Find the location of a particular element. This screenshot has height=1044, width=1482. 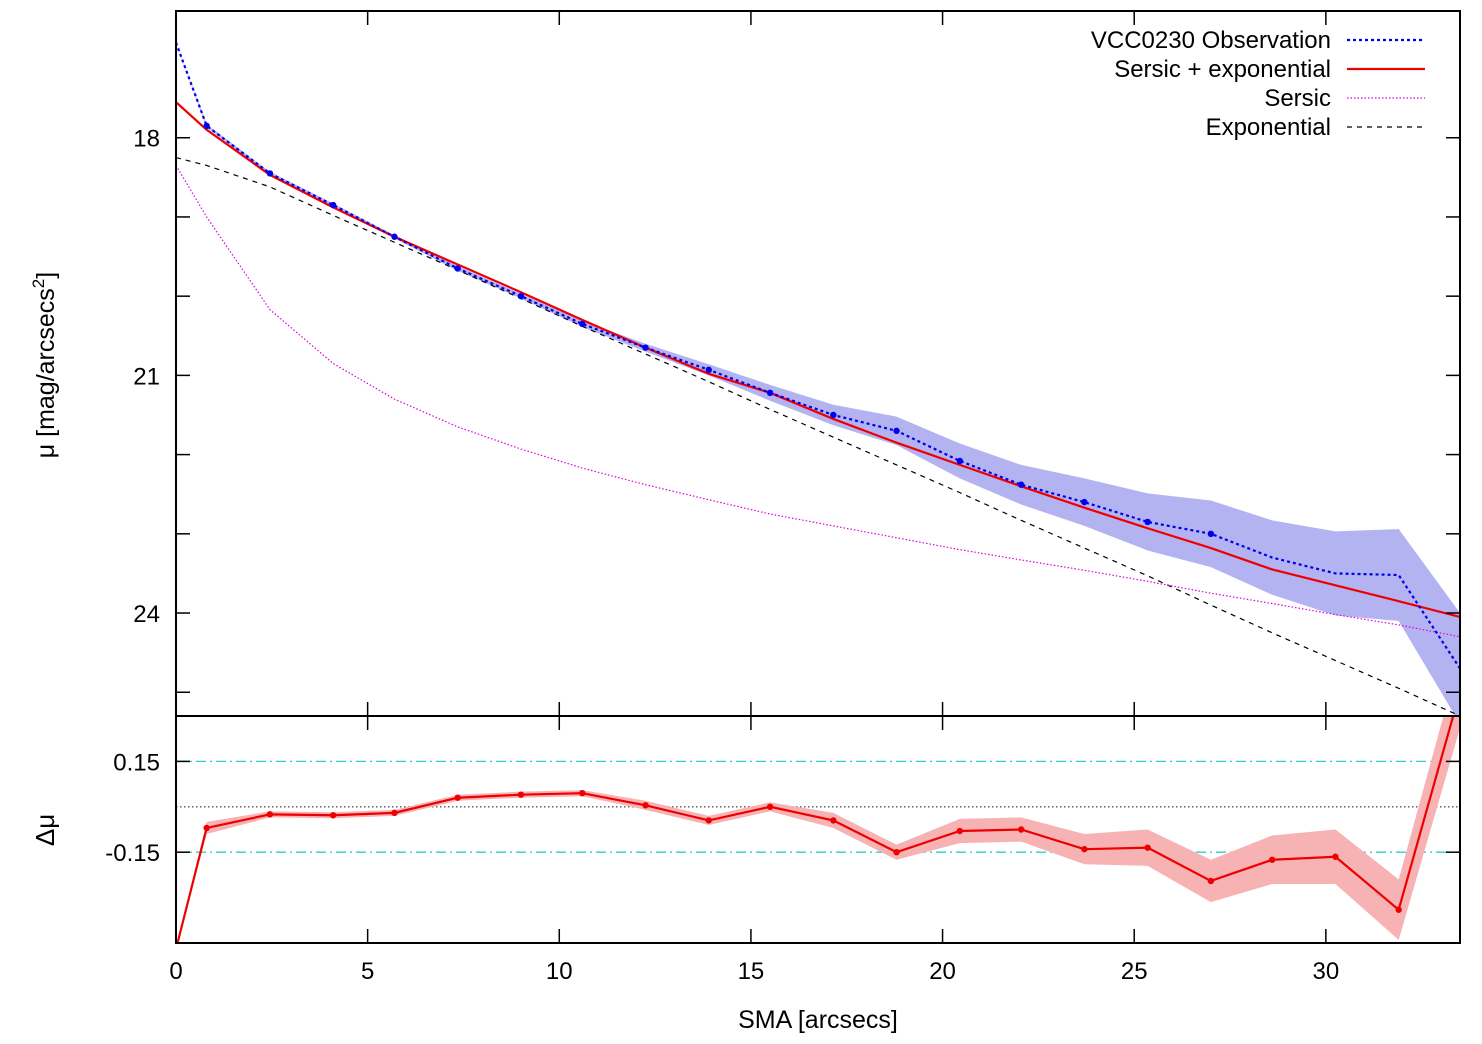

upper-y-axis-label: μ [mag/arcsecs2] is located at coordinates (44, 365).